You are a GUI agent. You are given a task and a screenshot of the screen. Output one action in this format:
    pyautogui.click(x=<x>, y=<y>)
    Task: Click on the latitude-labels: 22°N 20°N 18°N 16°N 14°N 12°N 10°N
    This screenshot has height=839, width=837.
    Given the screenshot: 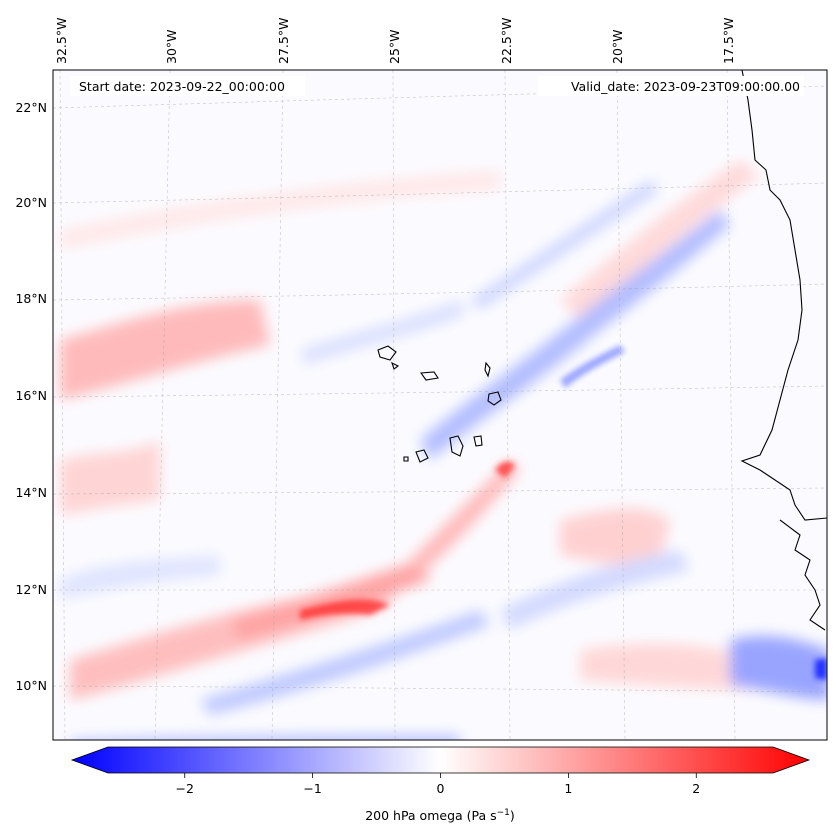 What is the action you would take?
    pyautogui.click(x=31, y=396)
    